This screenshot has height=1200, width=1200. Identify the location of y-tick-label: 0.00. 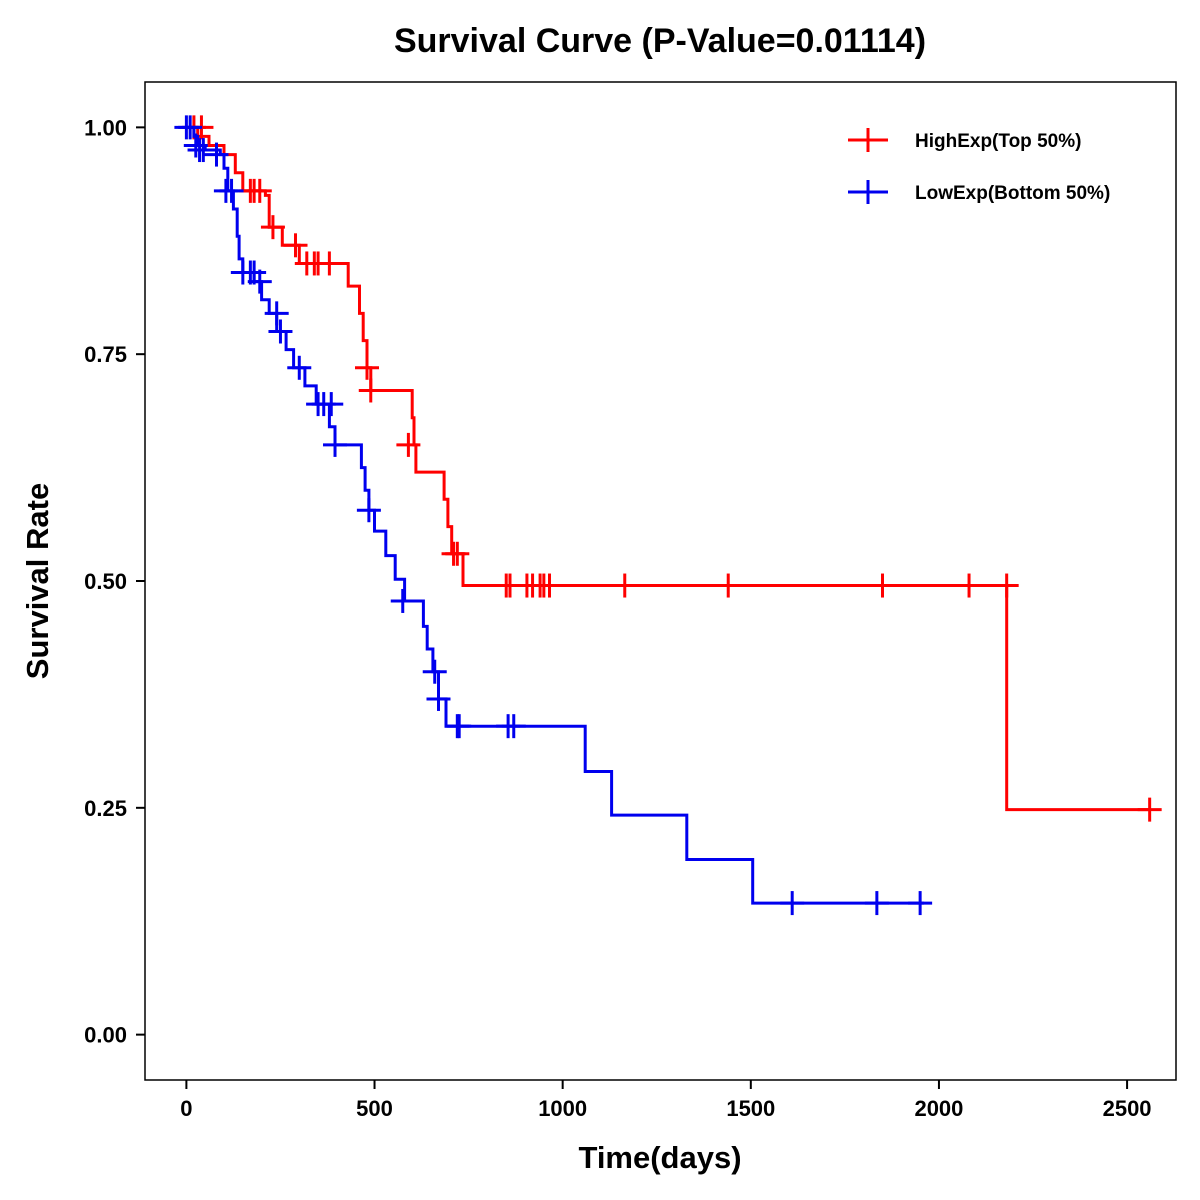
(105, 1035).